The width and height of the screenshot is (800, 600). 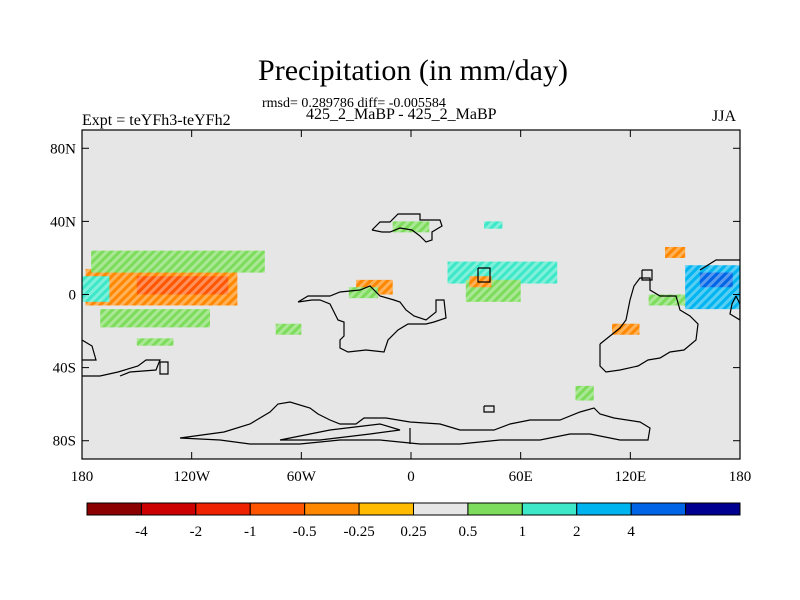 What do you see at coordinates (724, 116) in the screenshot?
I see `season-label: JJA` at bounding box center [724, 116].